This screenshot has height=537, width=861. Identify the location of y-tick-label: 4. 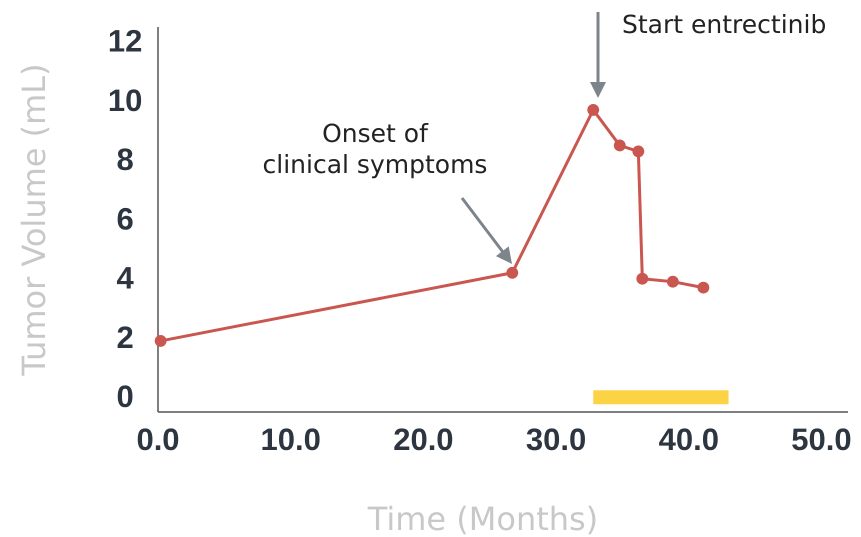
(125, 278).